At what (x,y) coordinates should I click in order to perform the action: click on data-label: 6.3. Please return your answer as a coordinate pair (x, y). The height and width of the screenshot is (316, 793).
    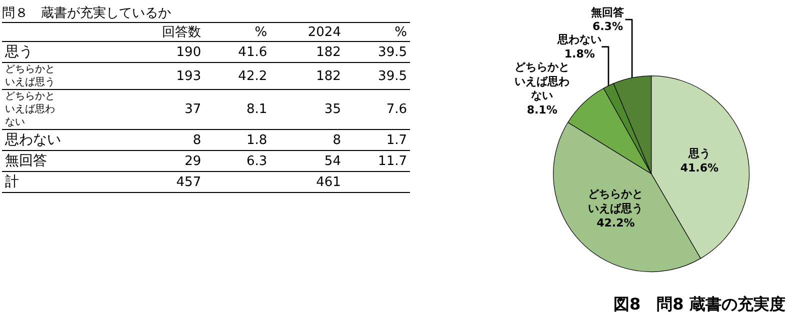
    Looking at the image, I should click on (237, 161).